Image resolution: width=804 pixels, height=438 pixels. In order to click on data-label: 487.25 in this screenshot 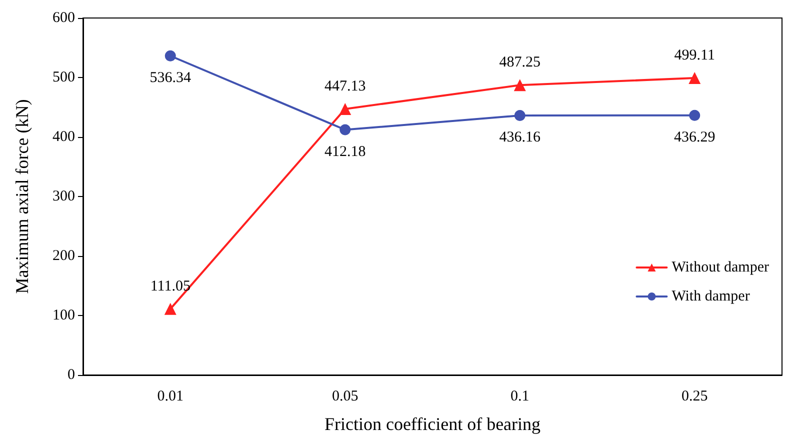, I will do `click(519, 62)`.